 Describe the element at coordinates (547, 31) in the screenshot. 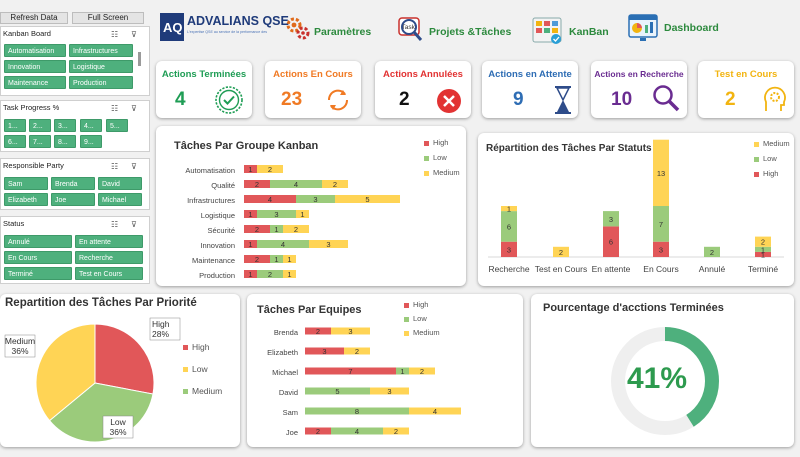

I see `kanban-board-icon` at that location.